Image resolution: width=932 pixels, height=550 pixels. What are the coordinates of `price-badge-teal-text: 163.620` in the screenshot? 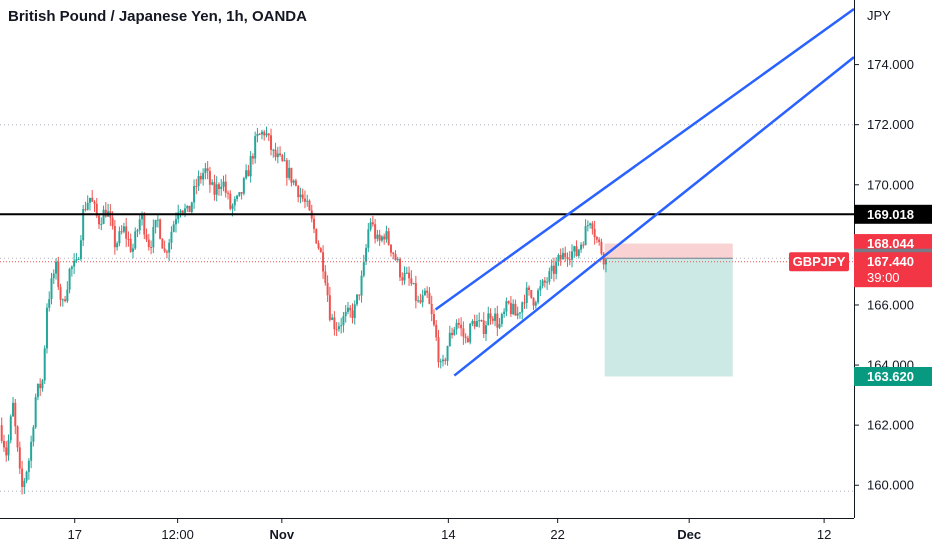 It's located at (890, 376).